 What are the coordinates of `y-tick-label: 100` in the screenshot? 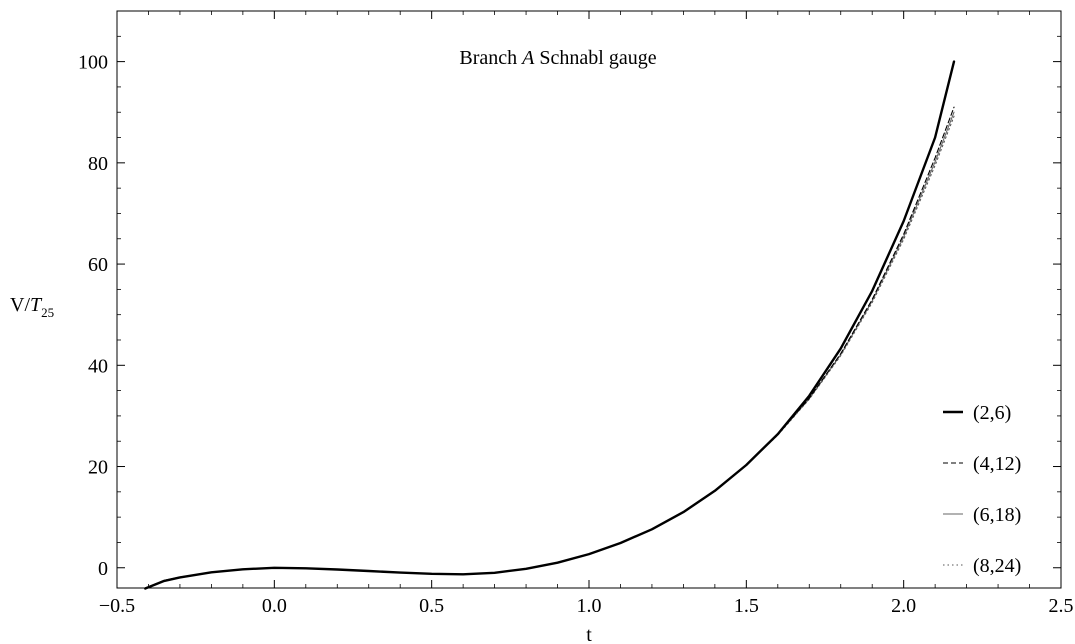 It's located at (93, 63).